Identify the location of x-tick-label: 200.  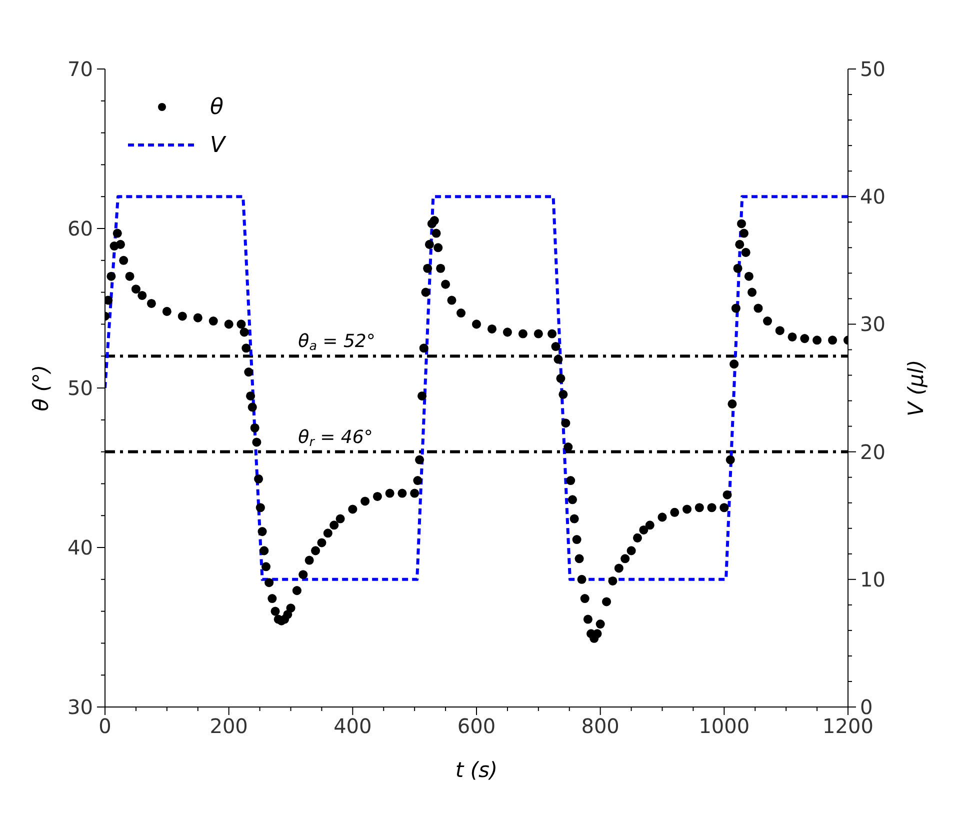
(229, 726).